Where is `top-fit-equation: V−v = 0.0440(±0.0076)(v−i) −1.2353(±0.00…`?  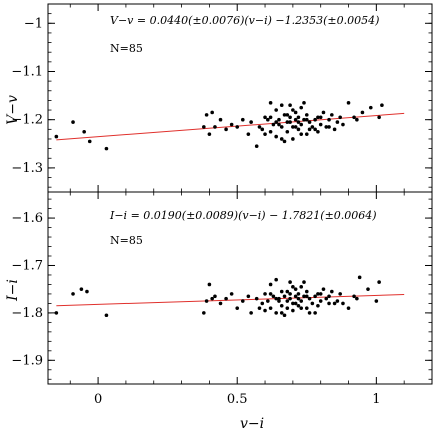 top-fit-equation: V−v = 0.0440(±0.0076)(v−i) −1.2353(±0.00… is located at coordinates (244, 20).